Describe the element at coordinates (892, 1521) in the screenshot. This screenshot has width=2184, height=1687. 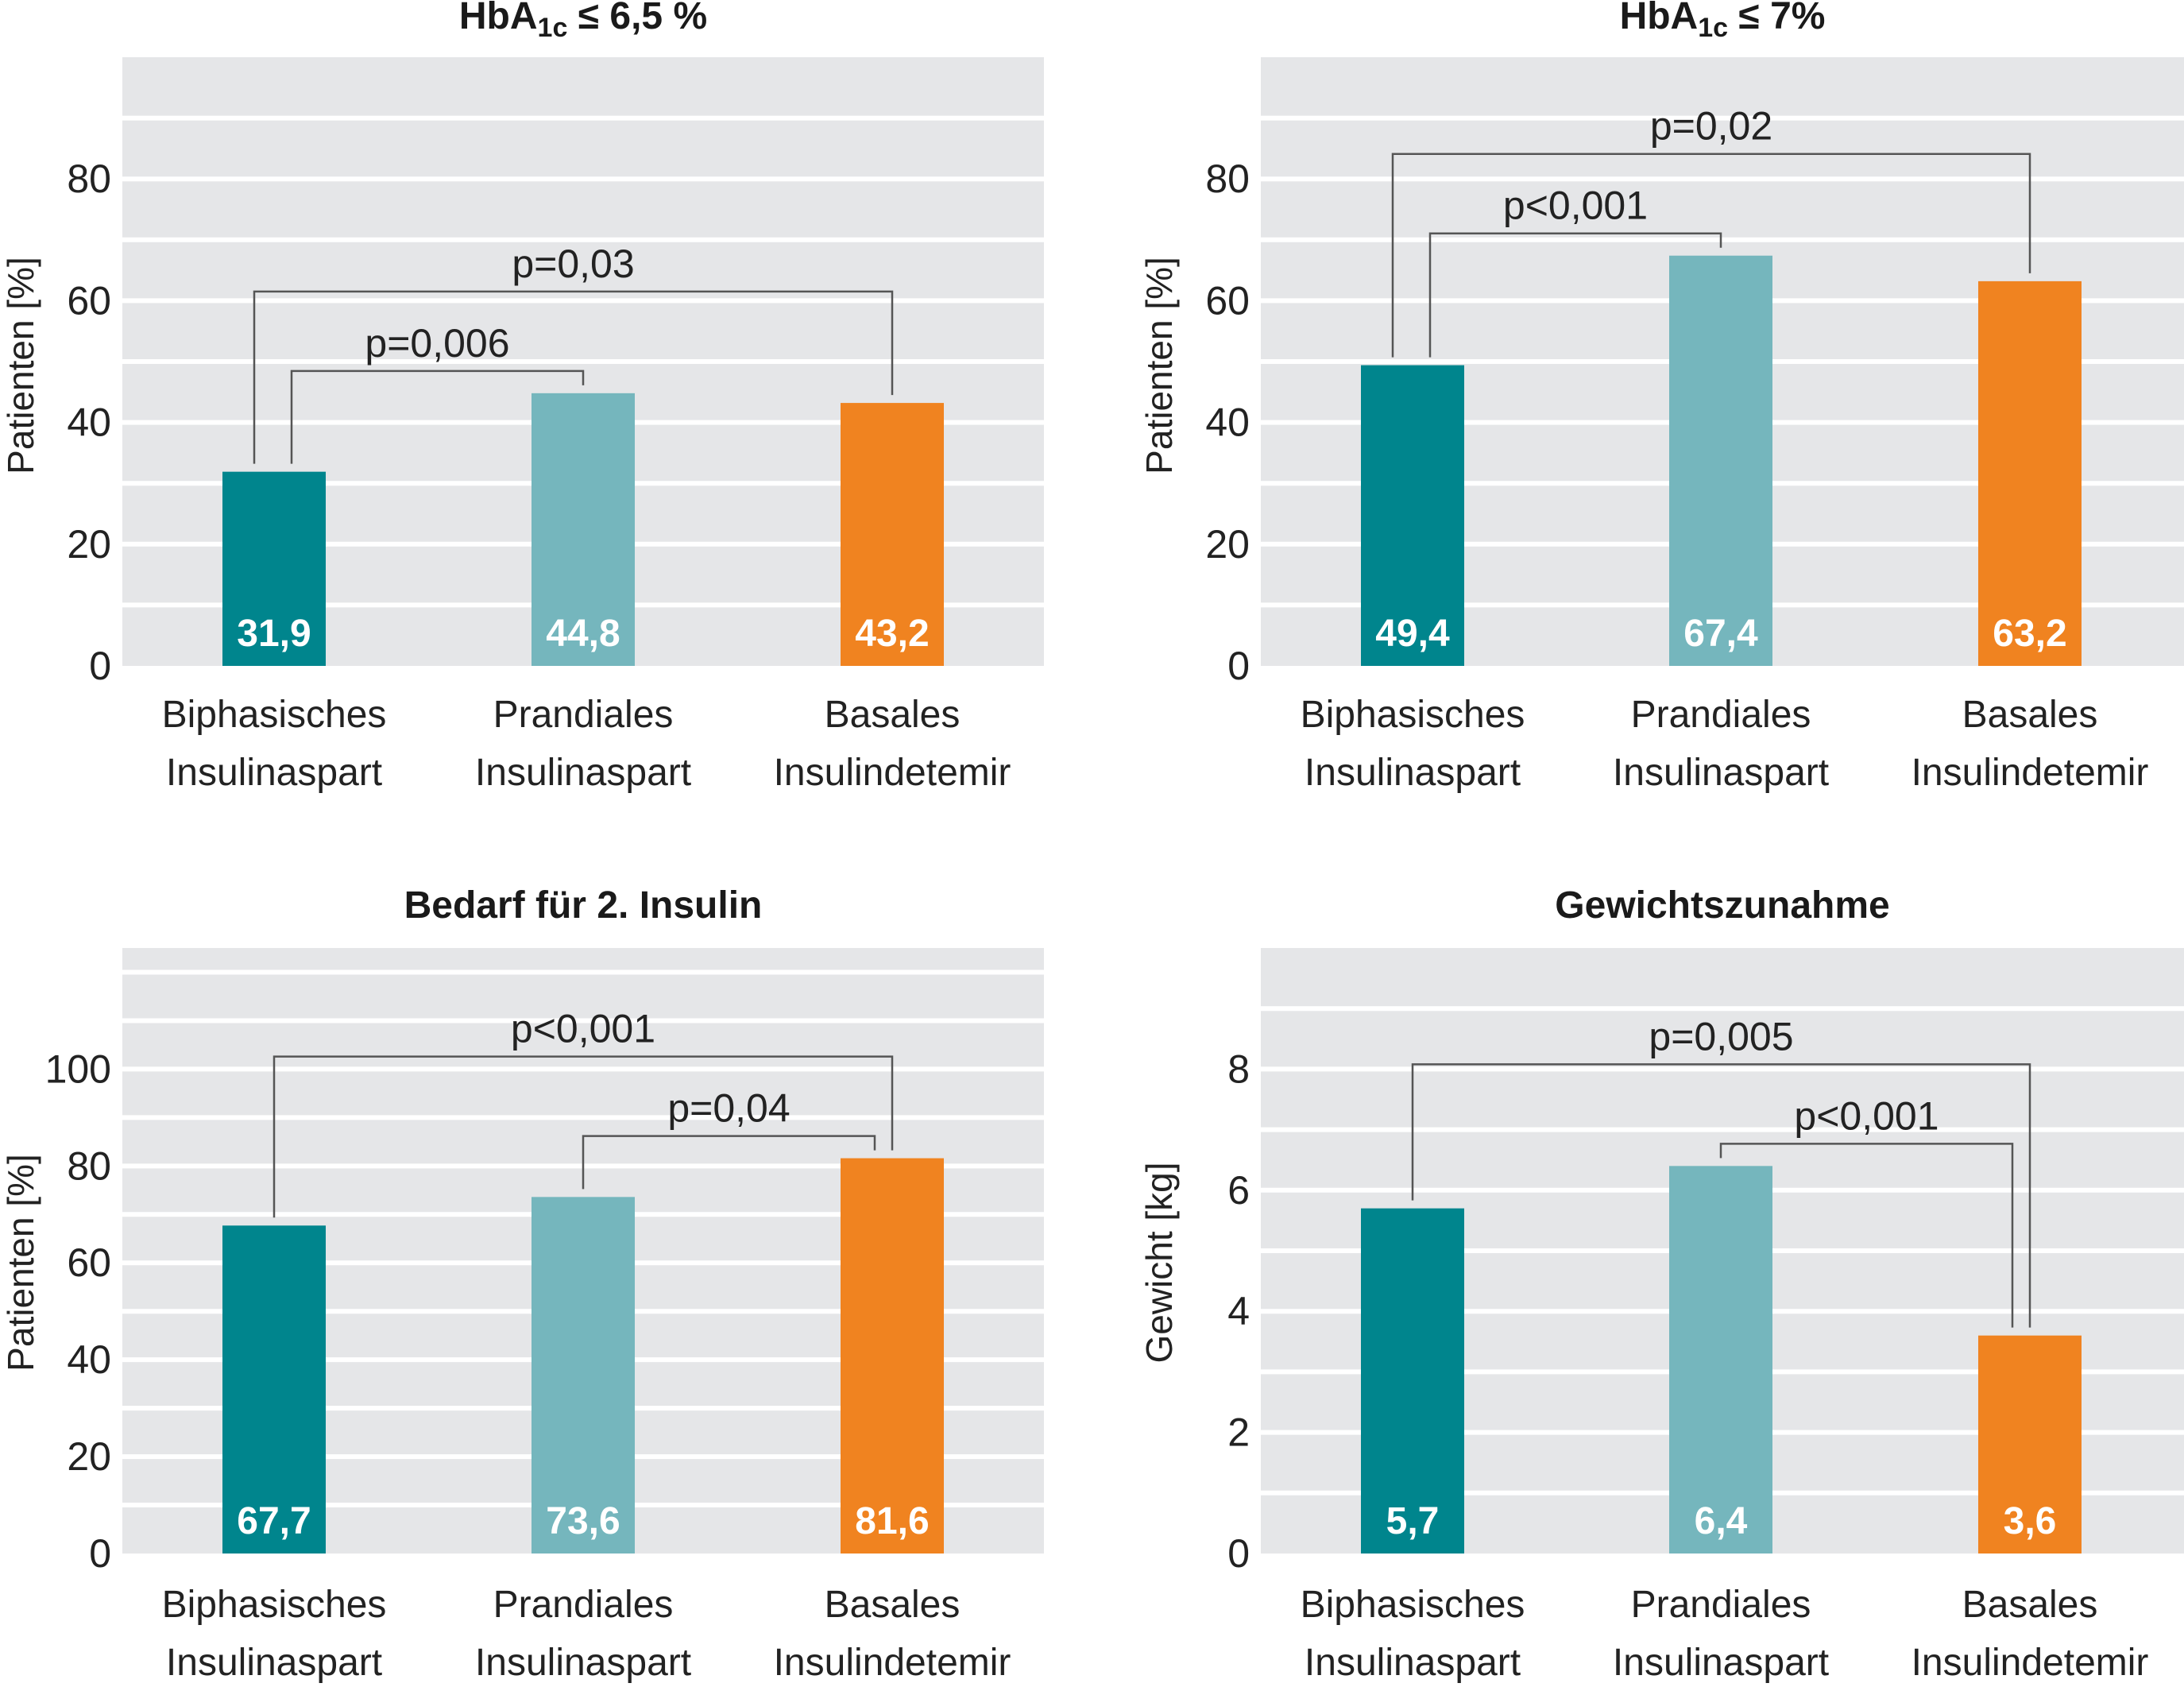
I see `bar-value-label: 81,6` at that location.